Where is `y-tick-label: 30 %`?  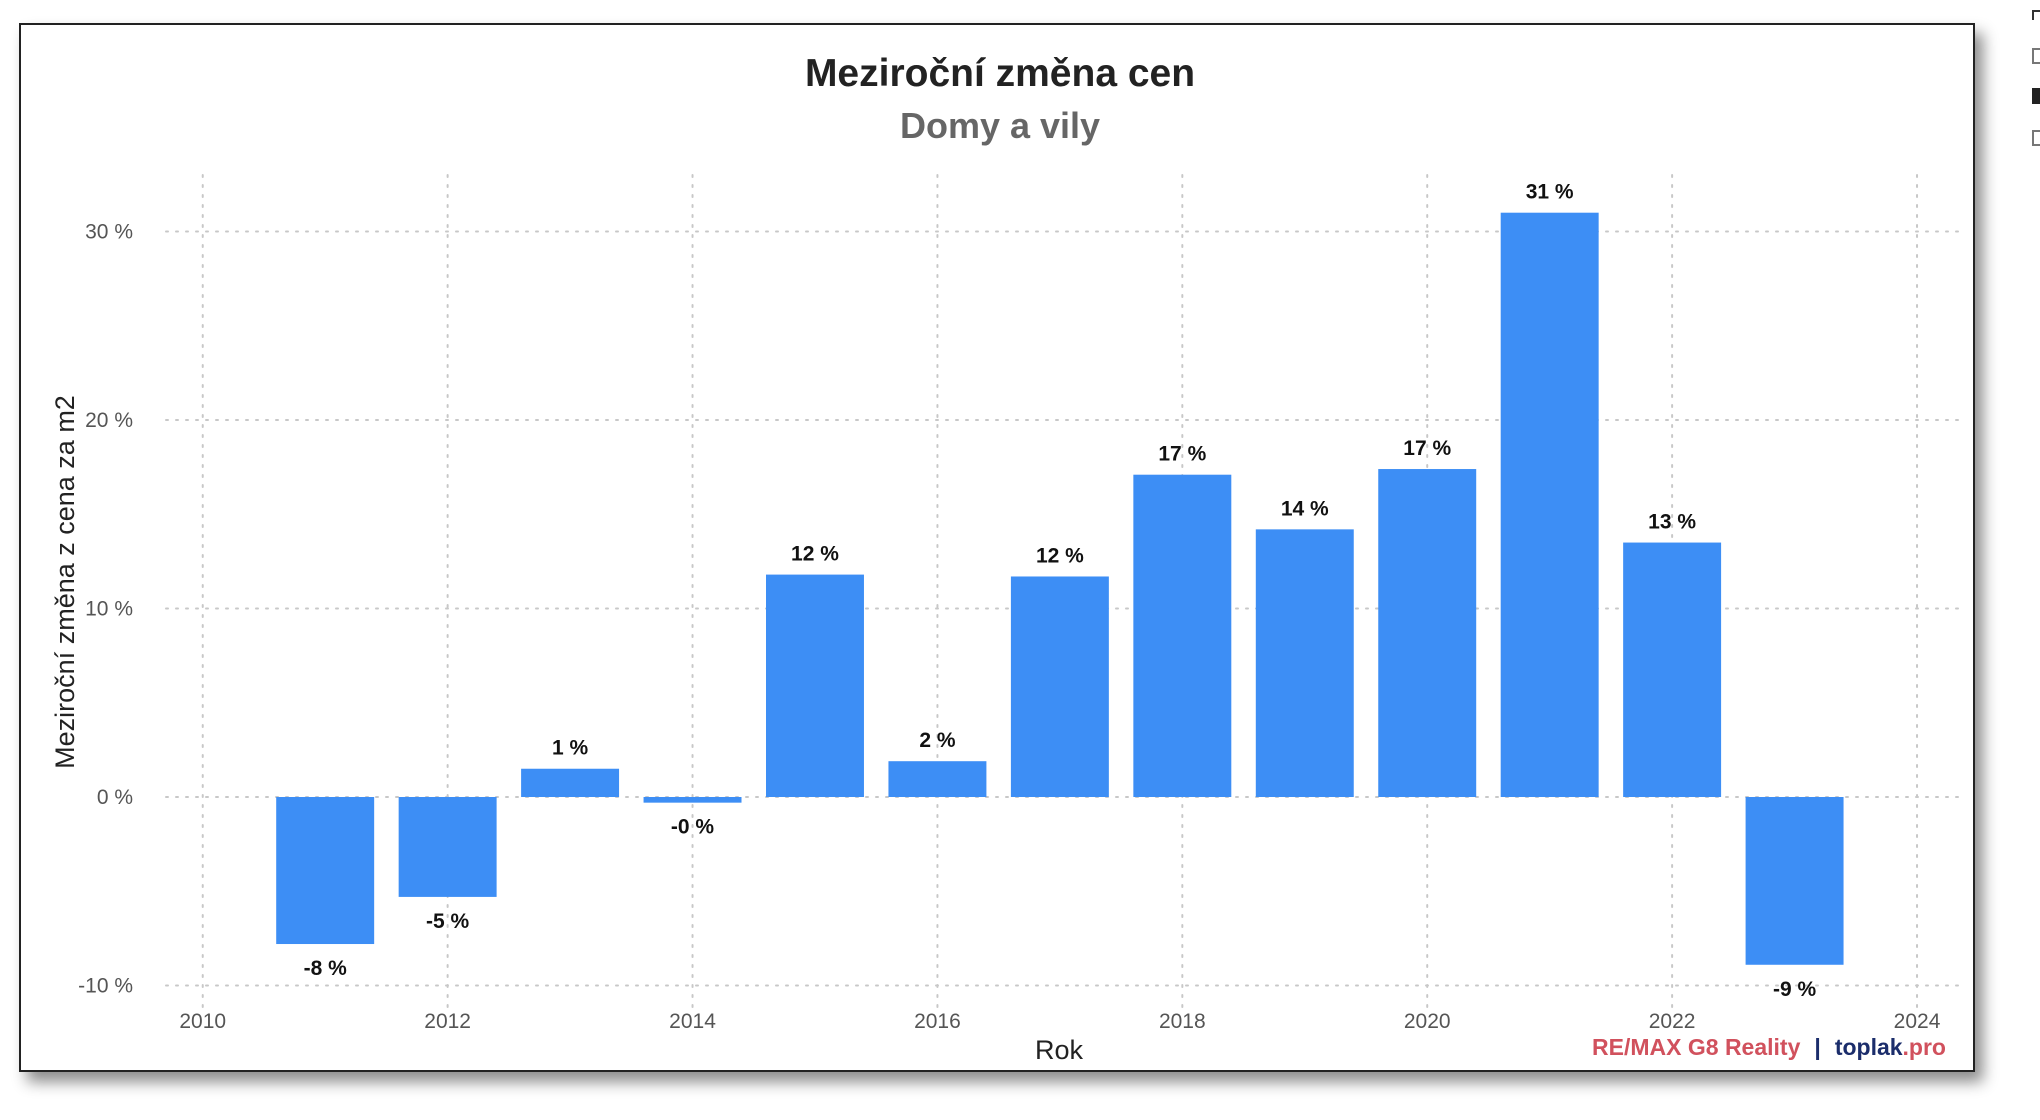 y-tick-label: 30 % is located at coordinates (109, 232).